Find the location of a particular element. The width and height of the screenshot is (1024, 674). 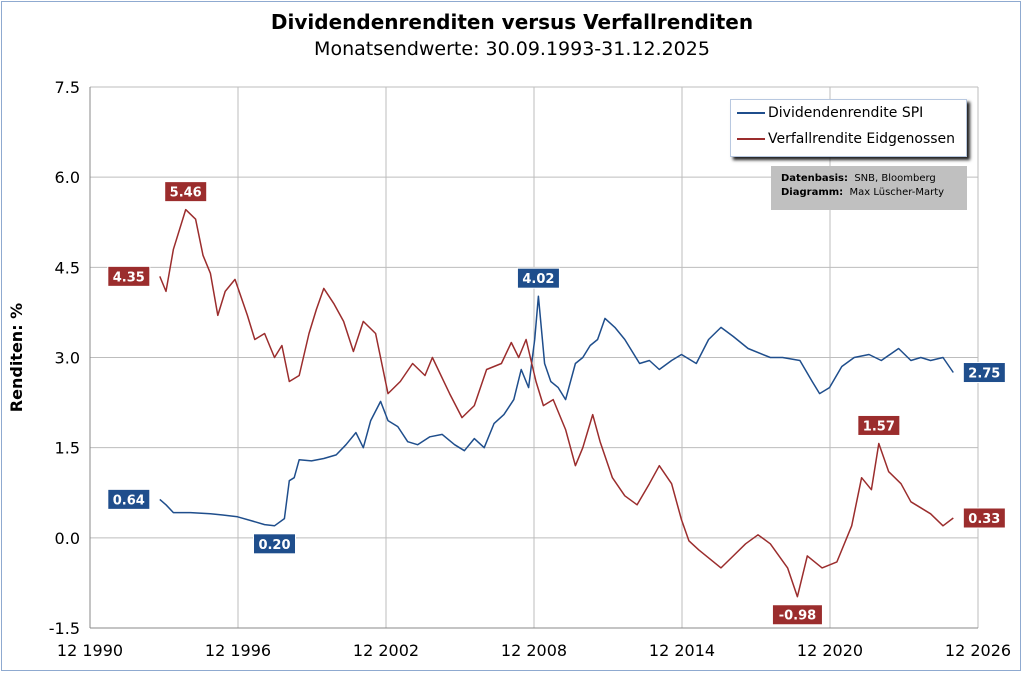

data-label: 0.64 is located at coordinates (129, 500).